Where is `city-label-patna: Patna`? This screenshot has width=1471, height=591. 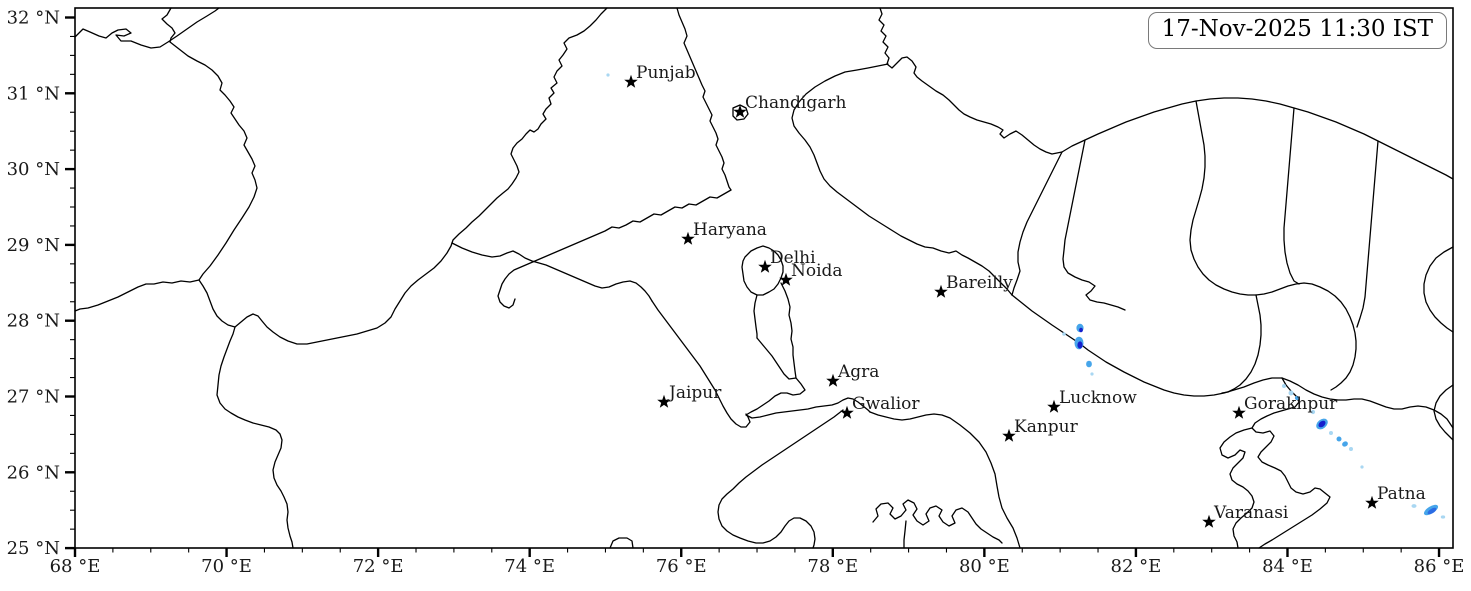
city-label-patna: Patna is located at coordinates (1401, 494).